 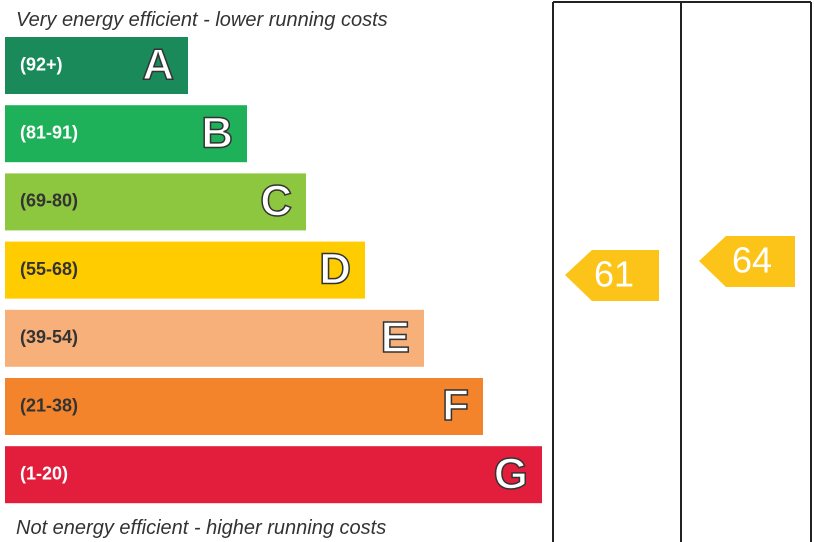 I want to click on band-range: (92+), so click(x=41, y=64).